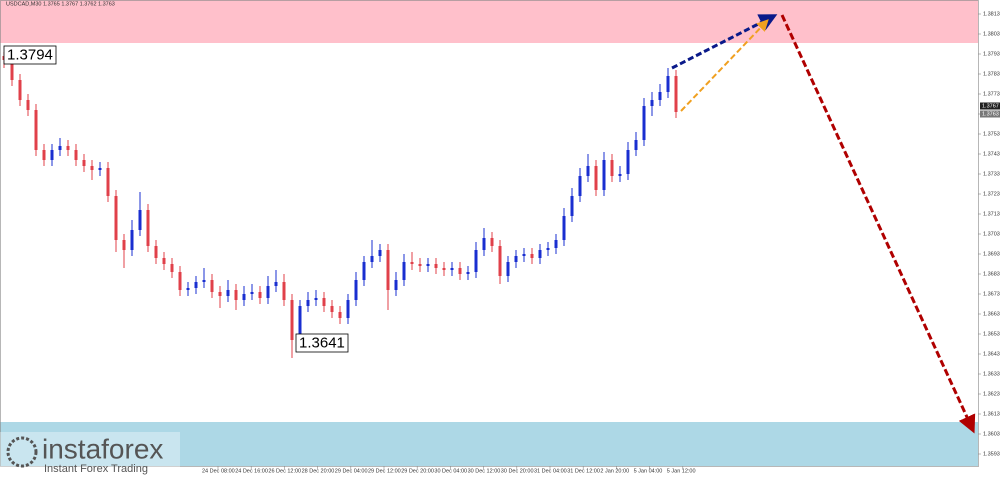 The image size is (1000, 478). I want to click on y-tick-label: 1.3743, so click(991, 154).